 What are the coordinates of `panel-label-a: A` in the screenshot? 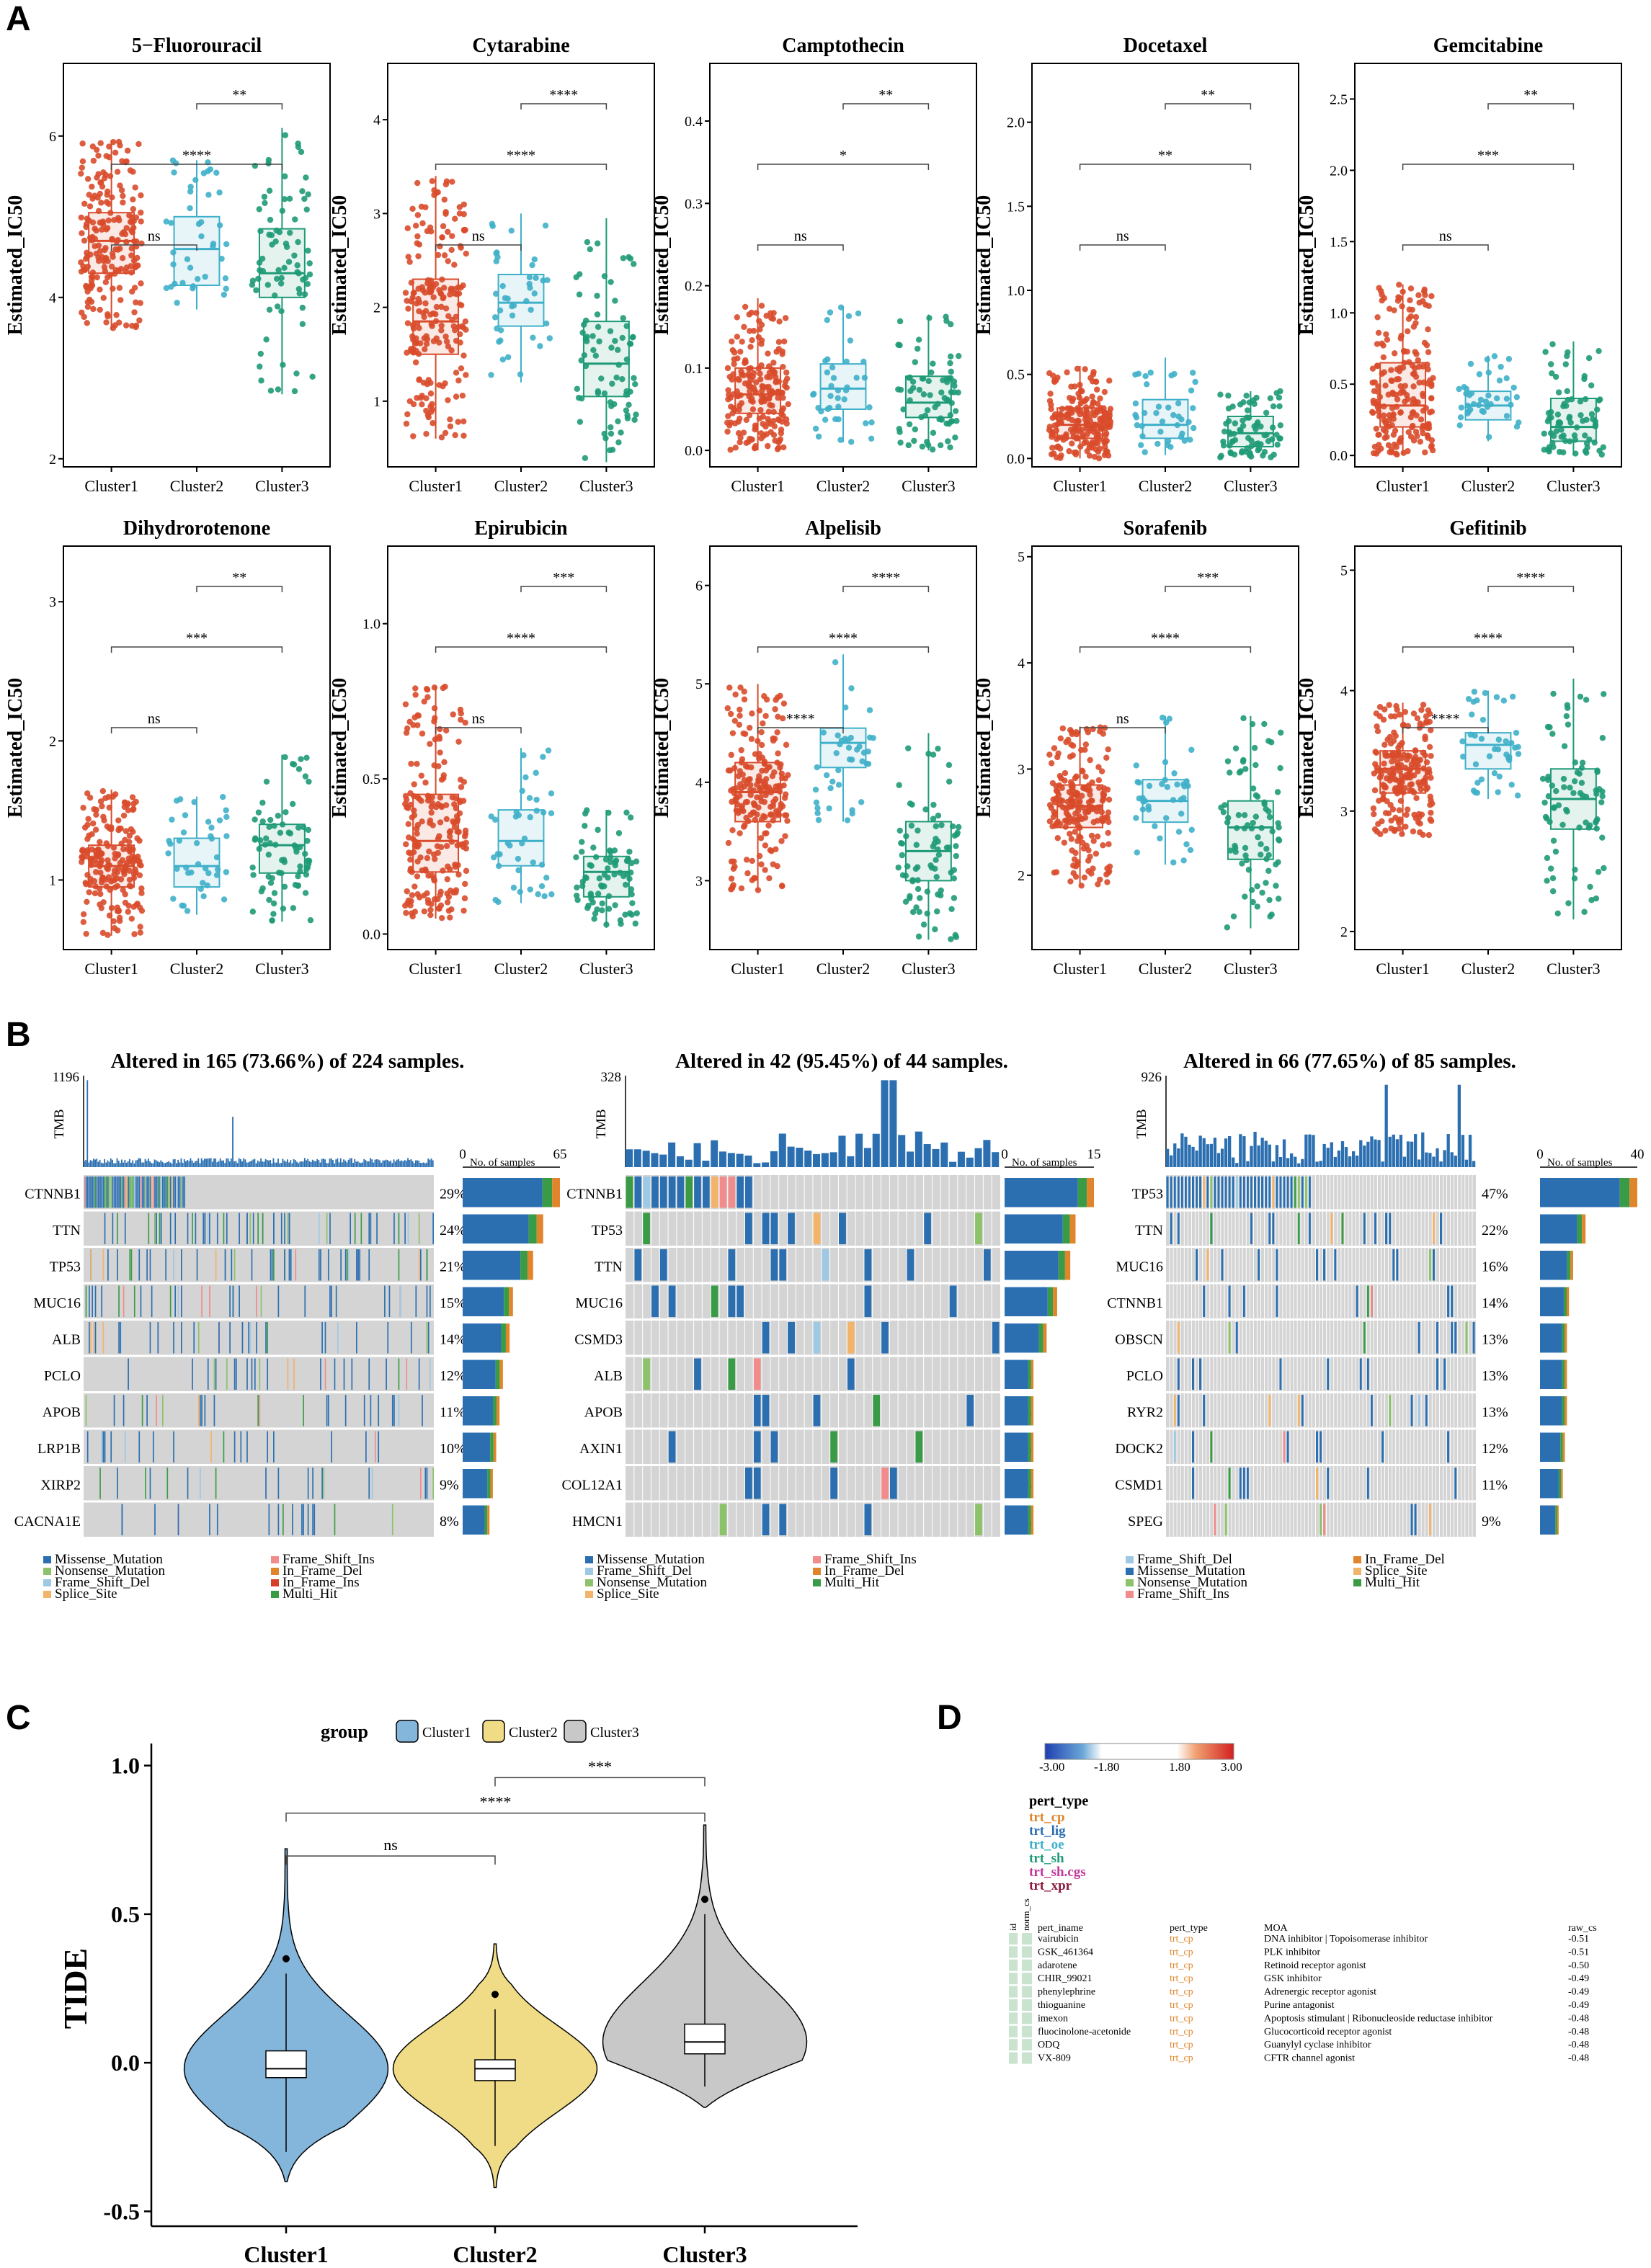 It's located at (18, 19).